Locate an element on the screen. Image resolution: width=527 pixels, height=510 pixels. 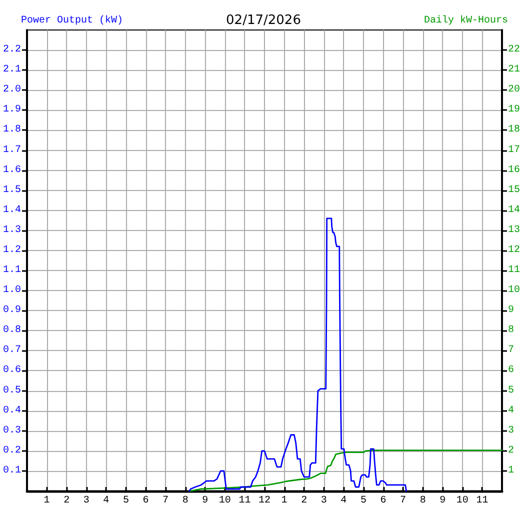
y2-tick-label: 15 is located at coordinates (514, 190).